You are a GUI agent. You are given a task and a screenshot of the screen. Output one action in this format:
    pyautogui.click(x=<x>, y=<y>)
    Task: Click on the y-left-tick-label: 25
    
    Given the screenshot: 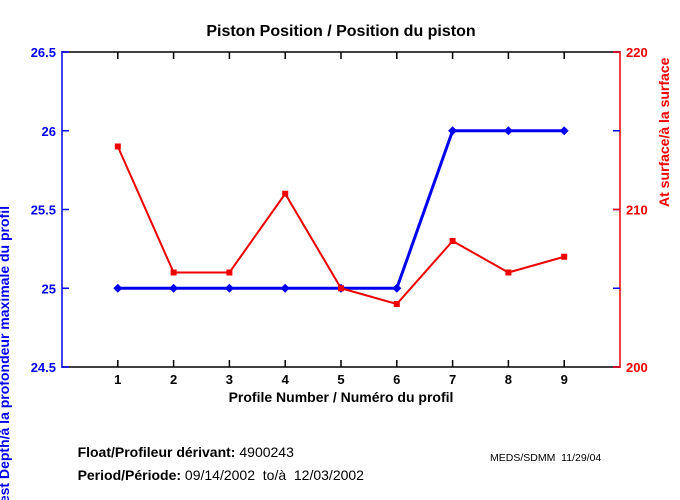 What is the action you would take?
    pyautogui.click(x=49, y=288)
    